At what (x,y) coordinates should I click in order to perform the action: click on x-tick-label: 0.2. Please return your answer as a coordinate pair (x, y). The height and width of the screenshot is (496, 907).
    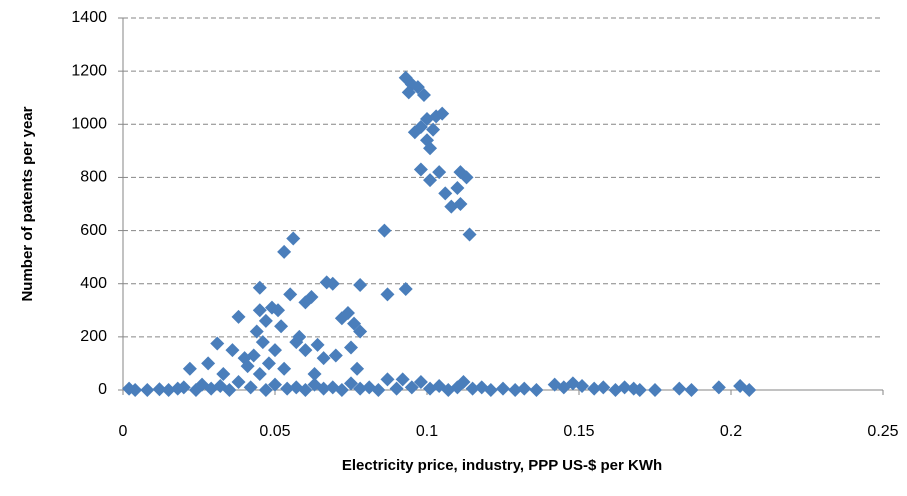
    Looking at the image, I should click on (731, 431).